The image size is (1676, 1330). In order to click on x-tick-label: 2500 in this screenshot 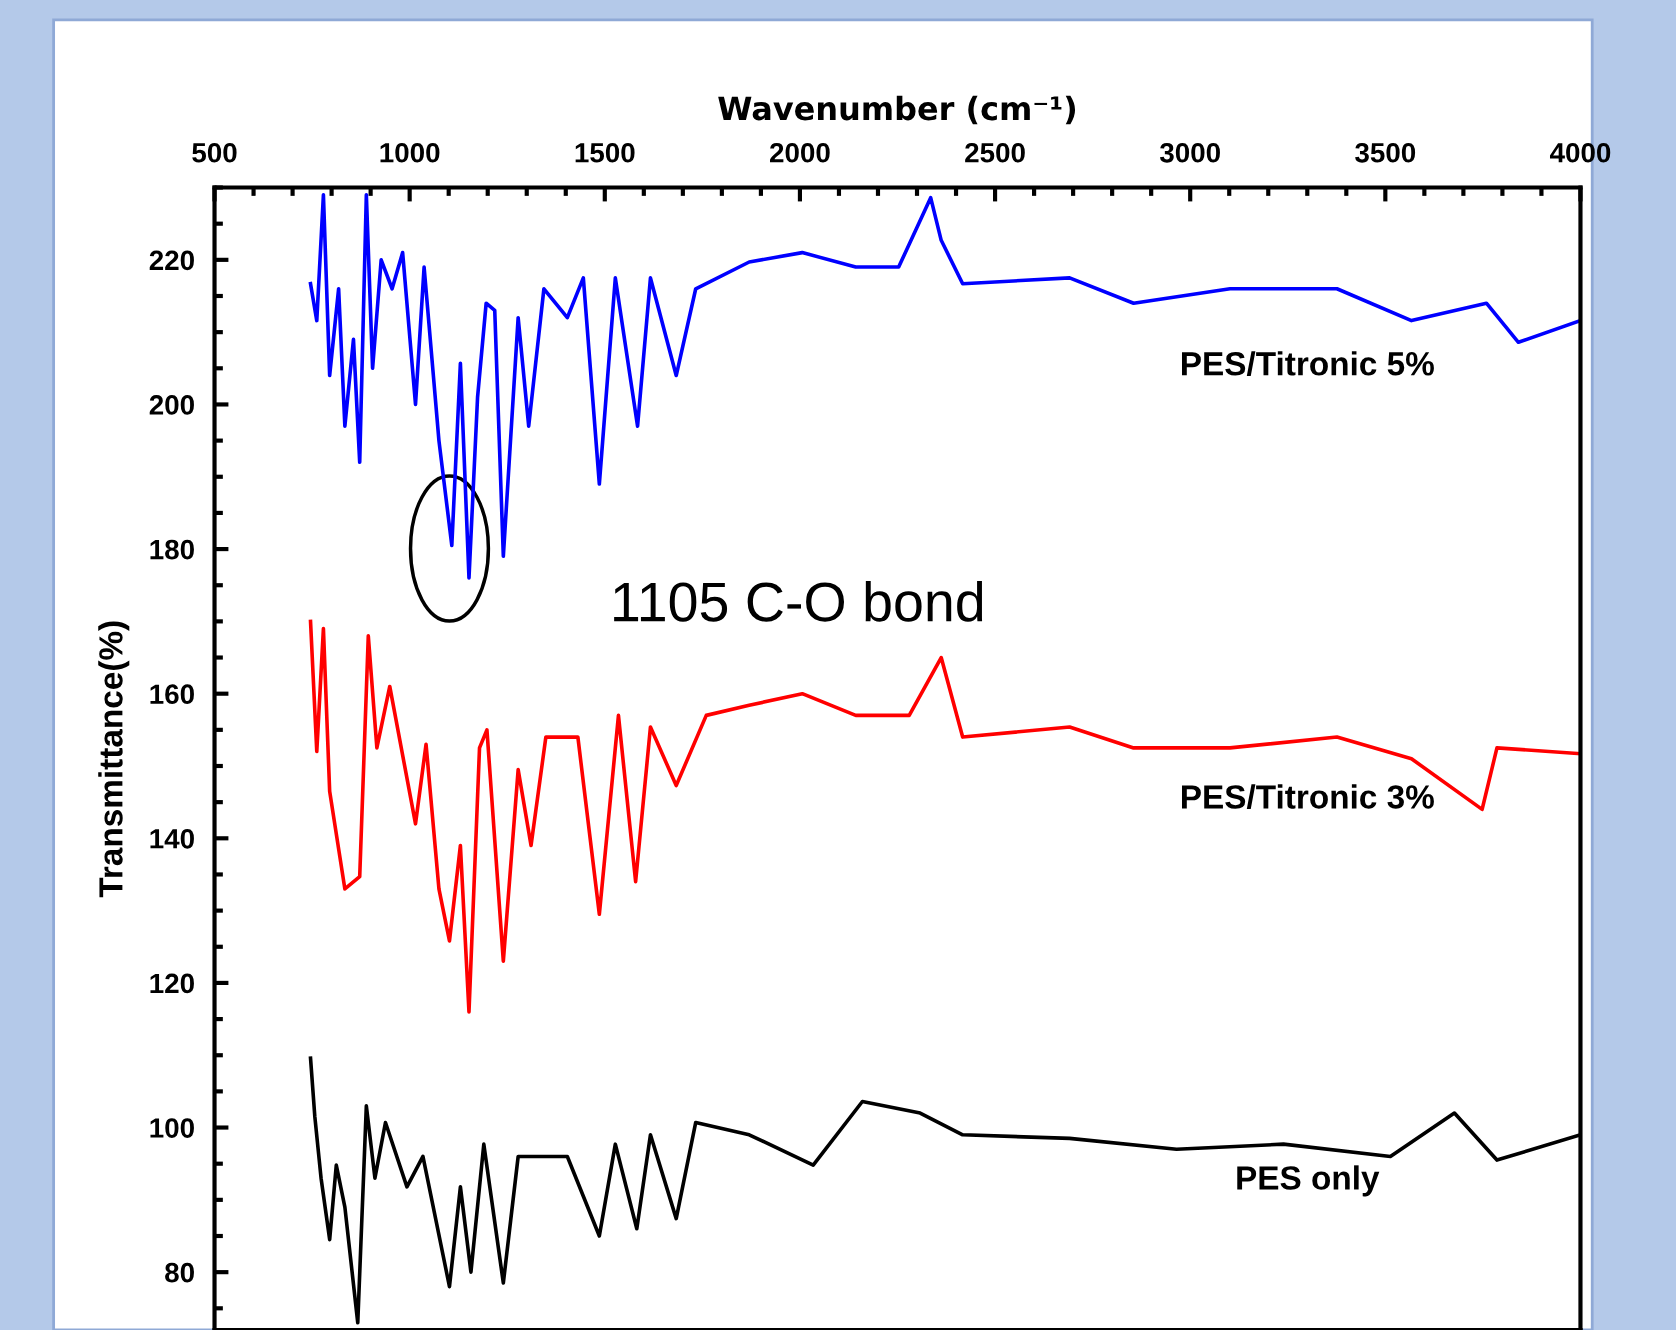, I will do `click(995, 152)`.